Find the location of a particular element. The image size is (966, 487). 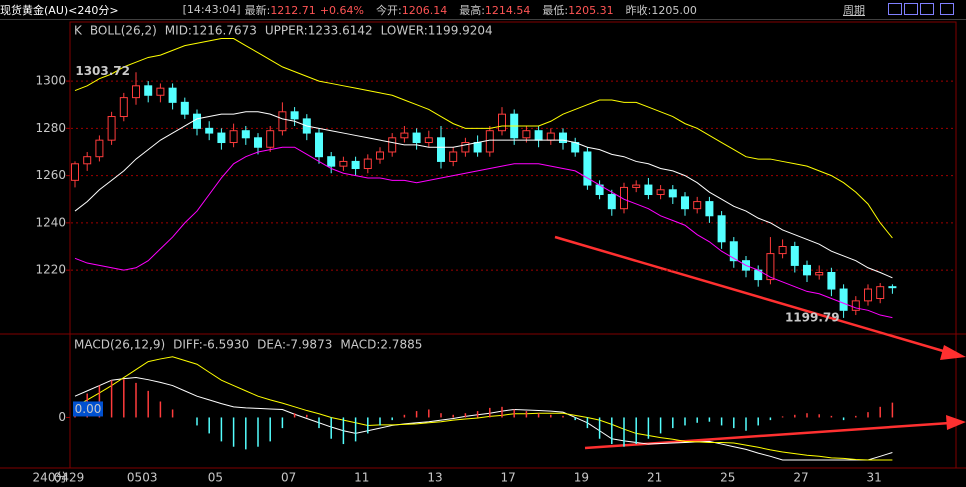

x-tick-label: 19 is located at coordinates (581, 478).